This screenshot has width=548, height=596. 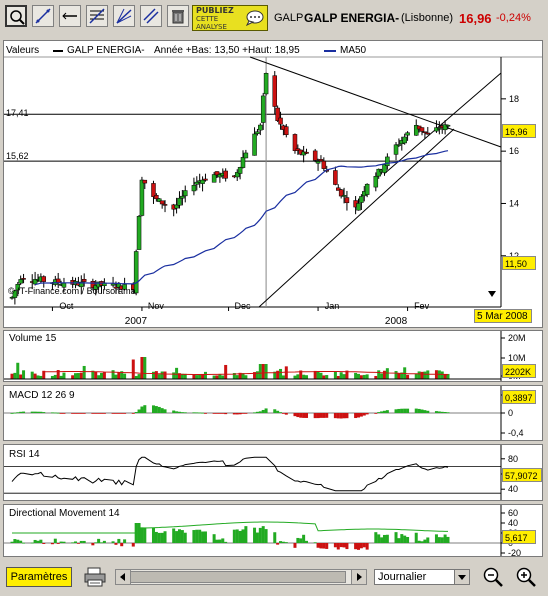 I want to click on publish-label: PUBLIEZ CETTE ANALYSE, so click(x=215, y=19).